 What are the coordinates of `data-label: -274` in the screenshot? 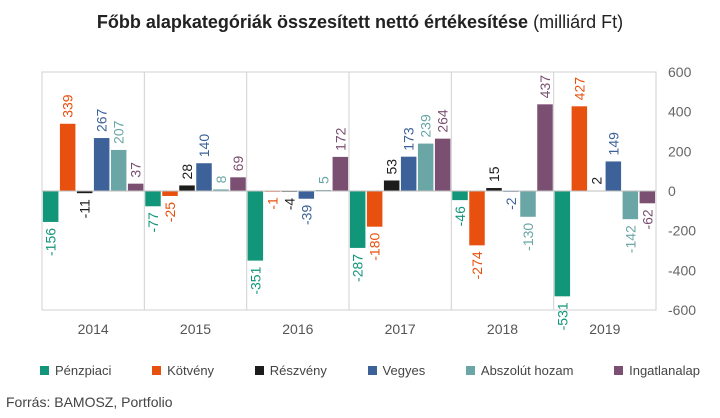 It's located at (477, 265).